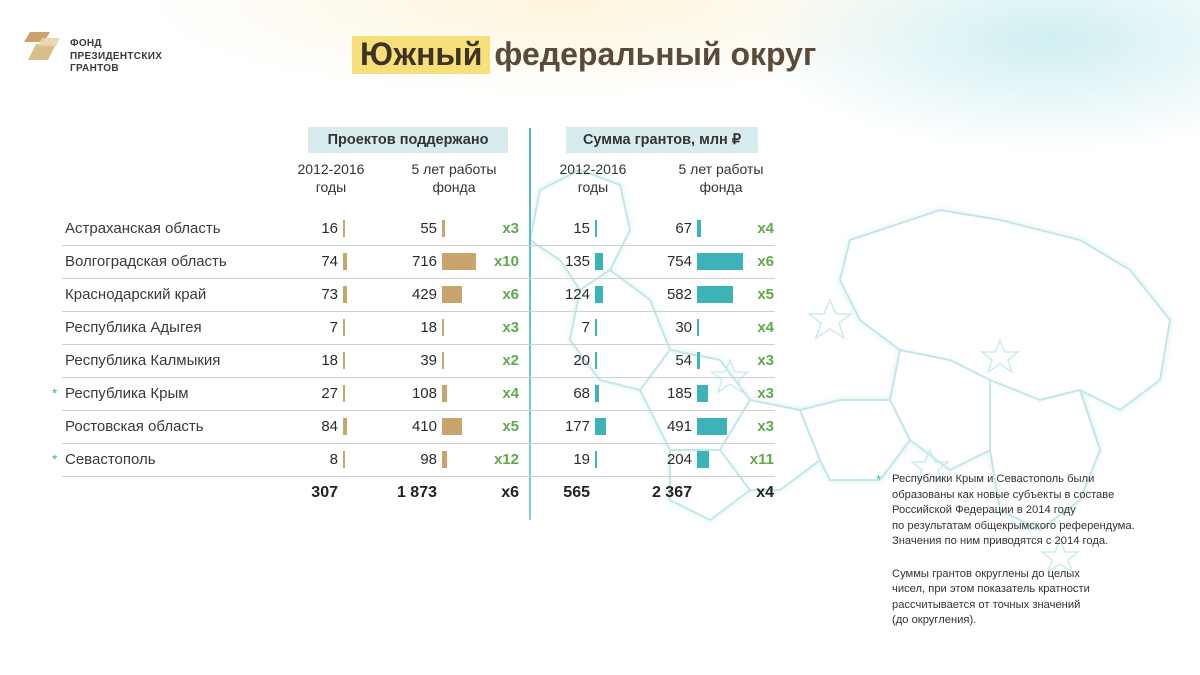 This screenshot has height=675, width=1200. What do you see at coordinates (581, 393) in the screenshot?
I see `grants-2012-2016-value: 68` at bounding box center [581, 393].